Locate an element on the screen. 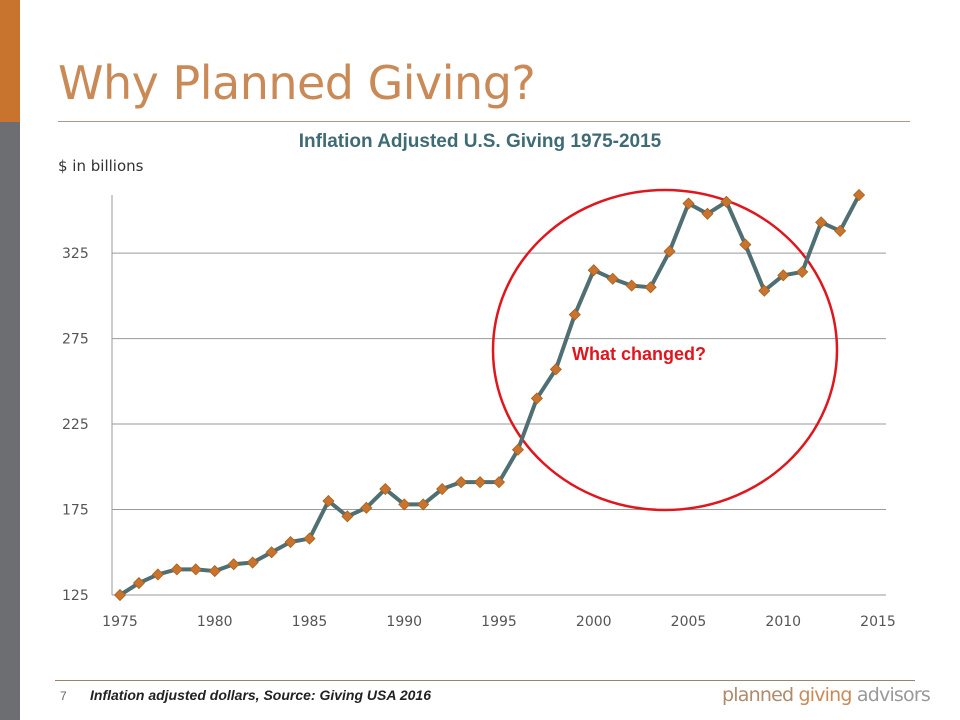 The image size is (960, 720). data-point-1984 is located at coordinates (290, 542).